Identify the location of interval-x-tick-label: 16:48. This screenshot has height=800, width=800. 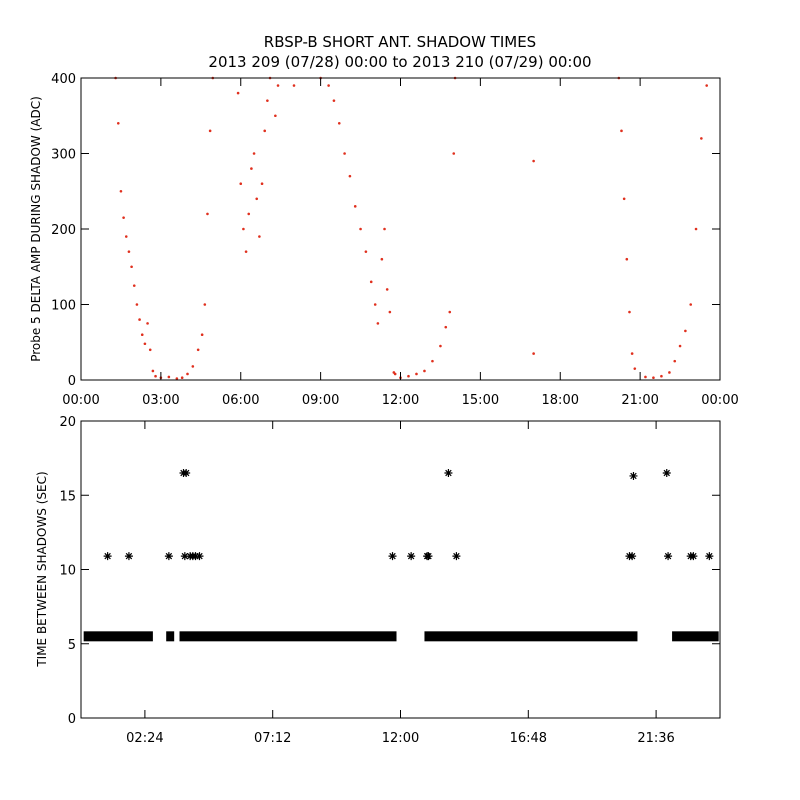
(528, 738).